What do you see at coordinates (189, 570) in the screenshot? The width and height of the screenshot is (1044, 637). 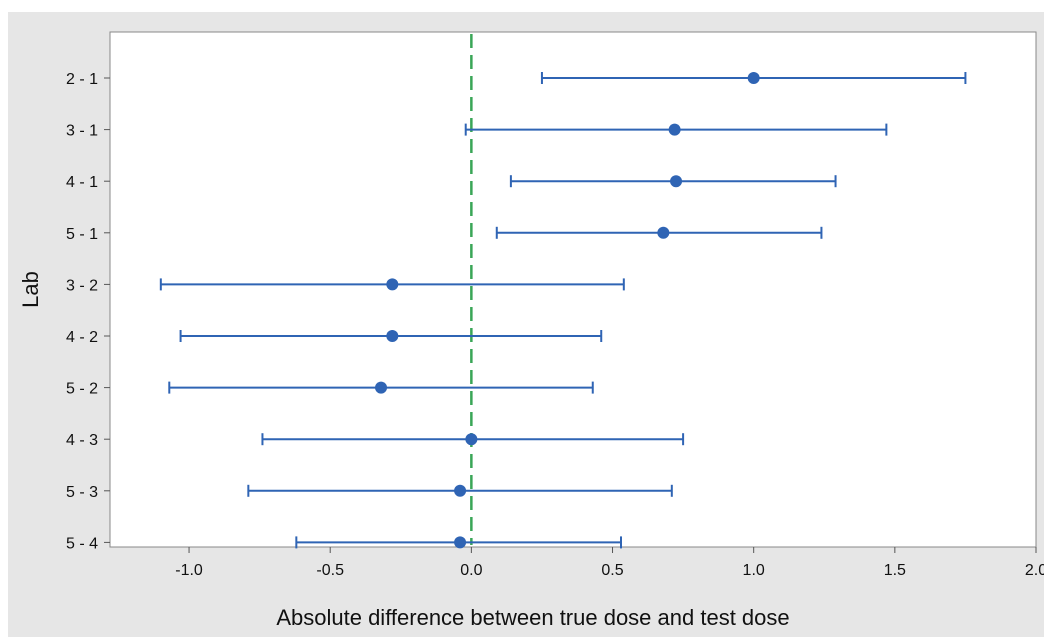 I see `x-tick-label: -1.0` at bounding box center [189, 570].